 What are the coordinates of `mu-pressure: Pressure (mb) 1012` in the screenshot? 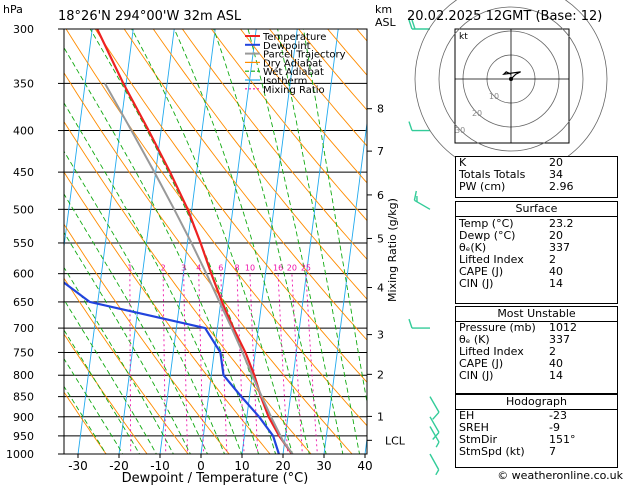 It's located at (518, 327).